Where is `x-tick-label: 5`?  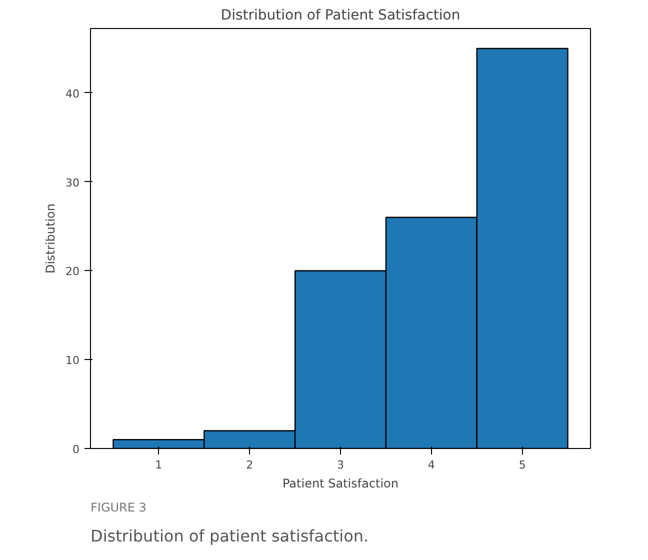
x-tick-label: 5 is located at coordinates (522, 465).